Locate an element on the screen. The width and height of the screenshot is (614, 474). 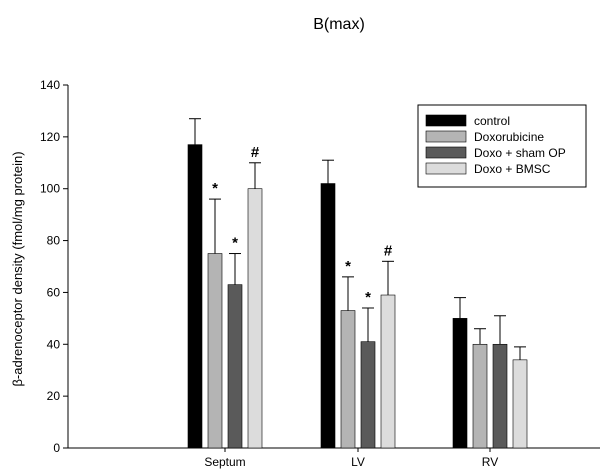
y-tick-label: 120 is located at coordinates (50, 137).